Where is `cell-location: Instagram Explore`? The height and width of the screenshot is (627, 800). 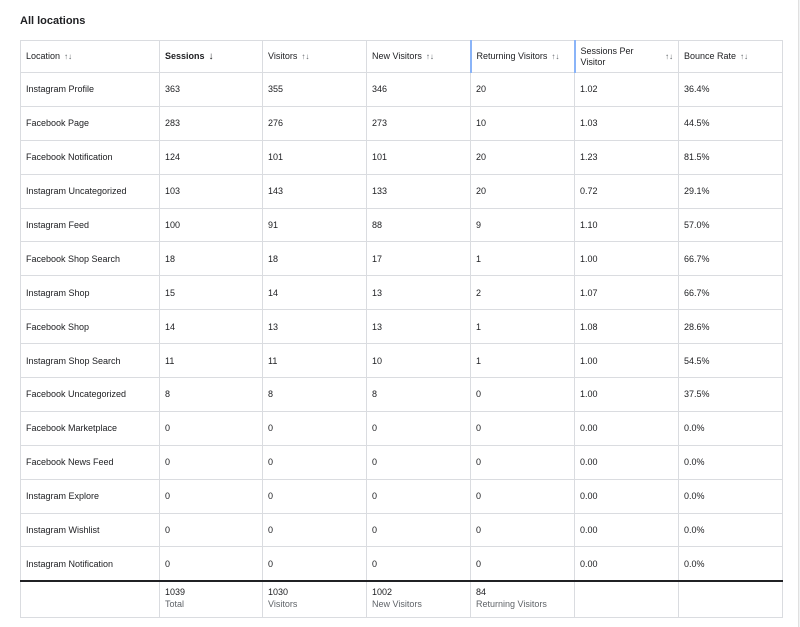
cell-location: Instagram Explore is located at coordinates (90, 496).